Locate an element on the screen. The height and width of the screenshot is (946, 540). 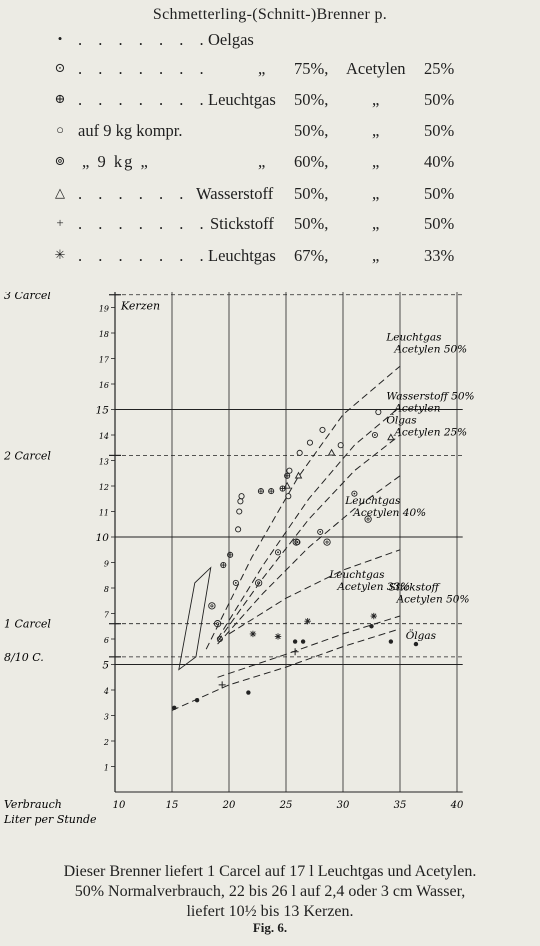
y-tick-label: 13 is located at coordinates (104, 462).